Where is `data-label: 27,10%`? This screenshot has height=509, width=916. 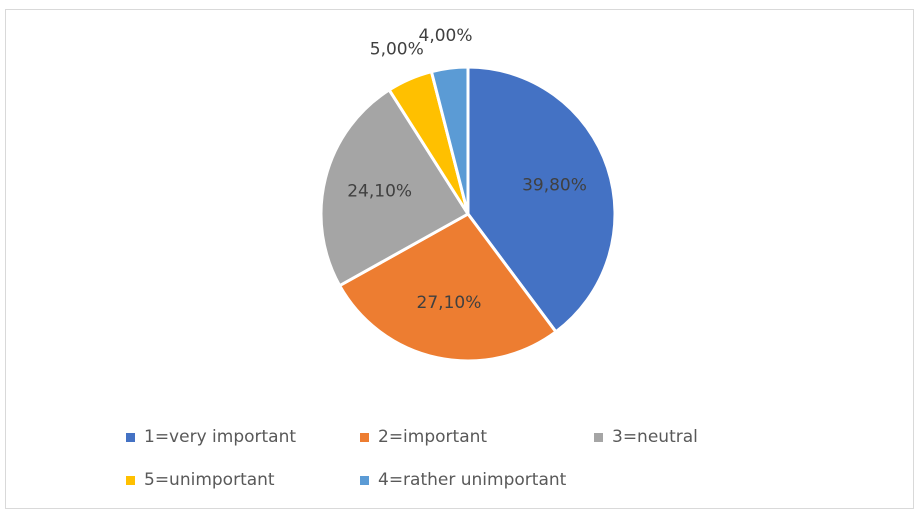 data-label: 27,10% is located at coordinates (449, 303).